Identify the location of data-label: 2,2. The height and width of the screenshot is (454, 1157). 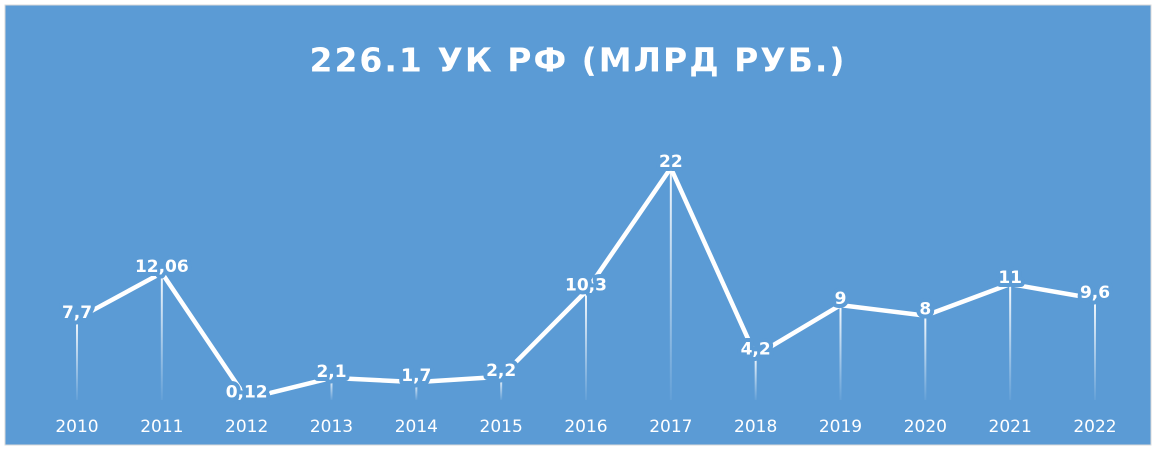
(501, 371).